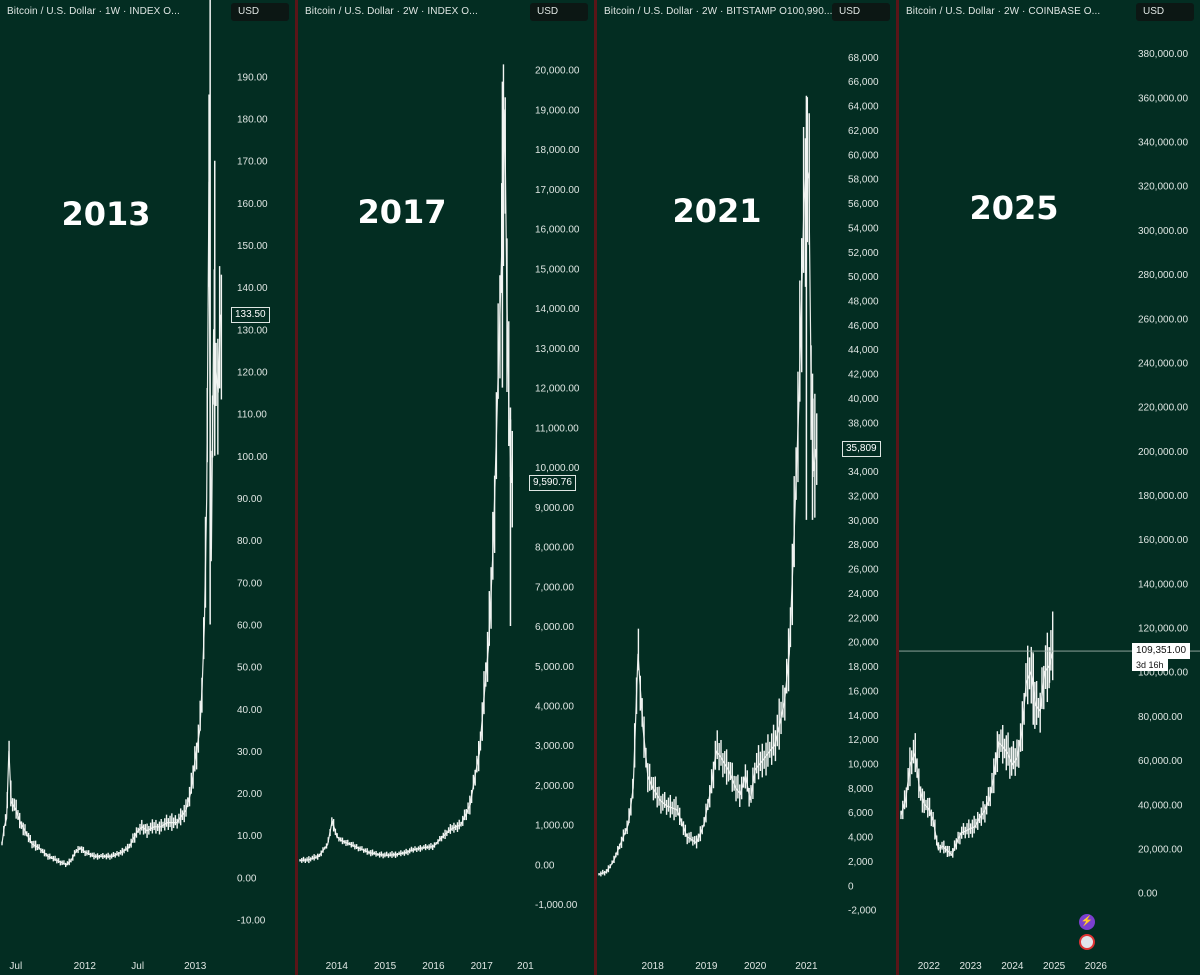 Image resolution: width=1200 pixels, height=975 pixels. I want to click on y-tick-label: 80.00, so click(249, 541).